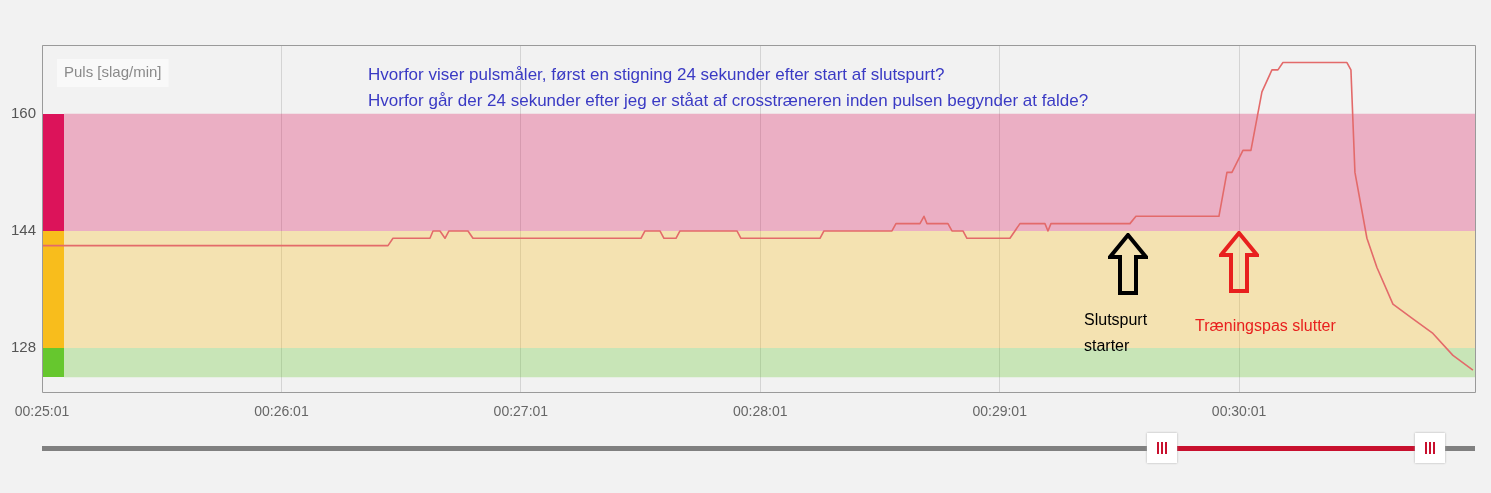  I want to click on annotation: Træningspas slutter, so click(1265, 326).